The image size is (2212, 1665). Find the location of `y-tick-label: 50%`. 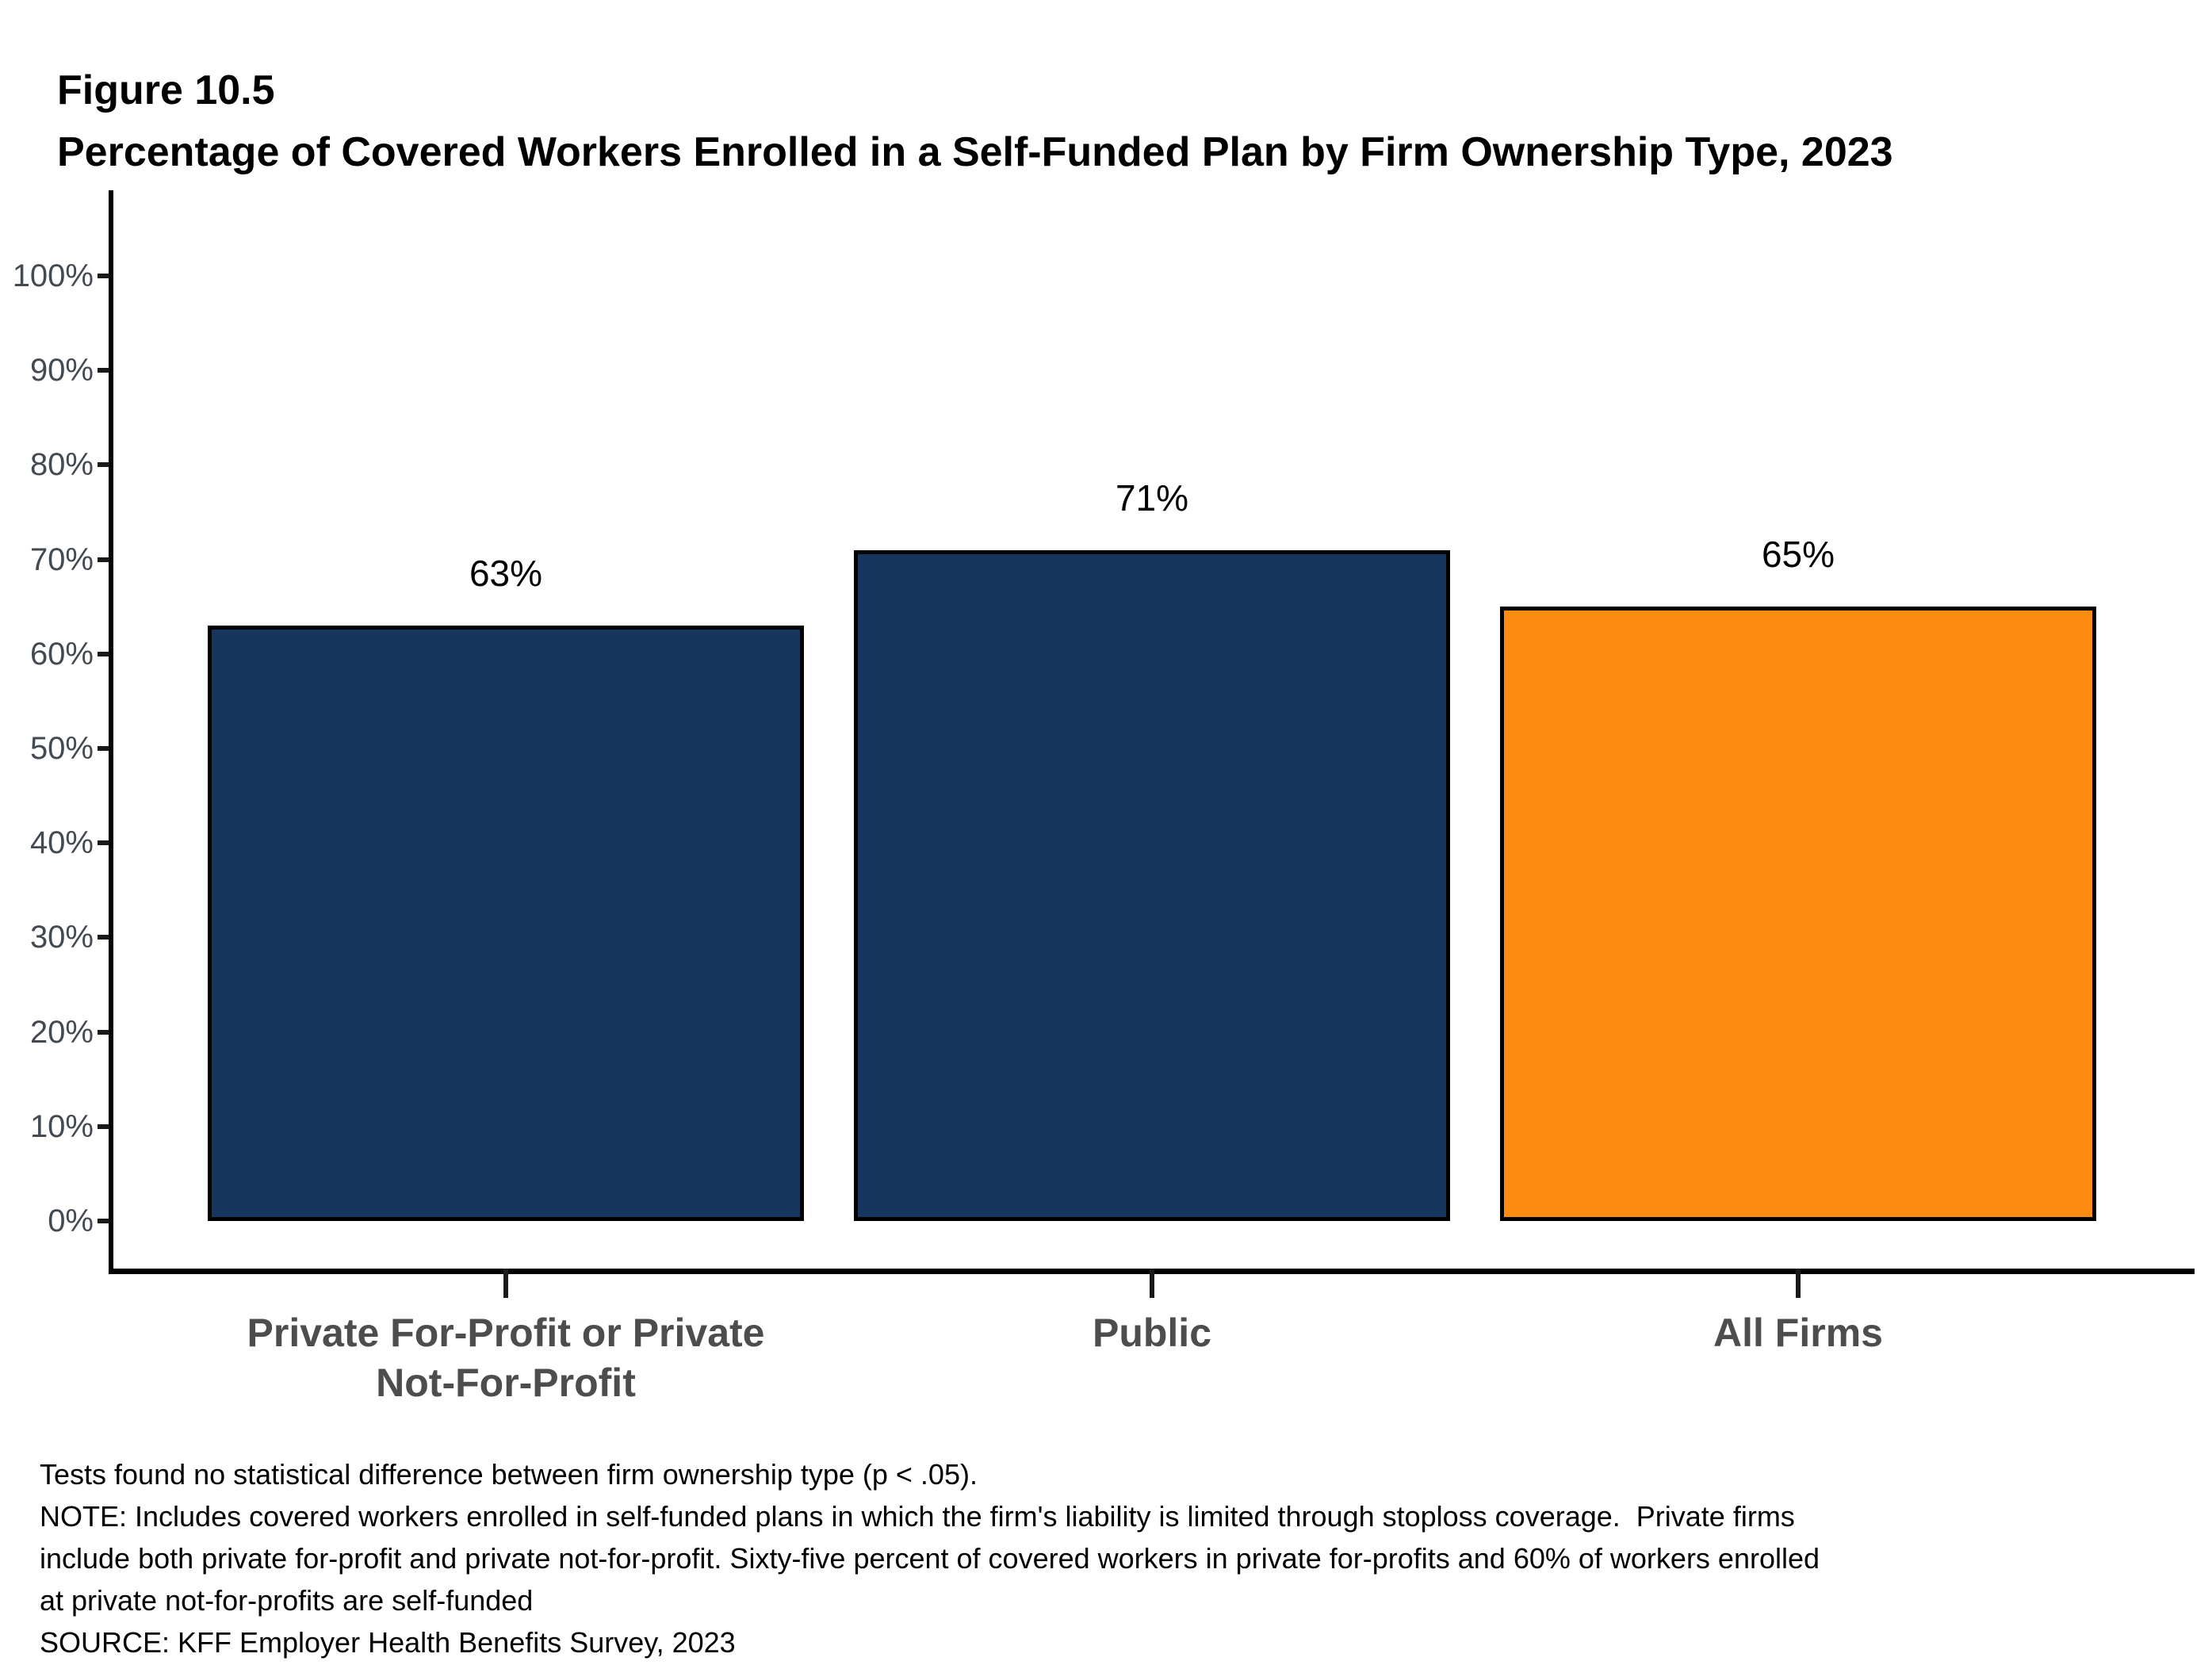

y-tick-label: 50% is located at coordinates (61, 748).